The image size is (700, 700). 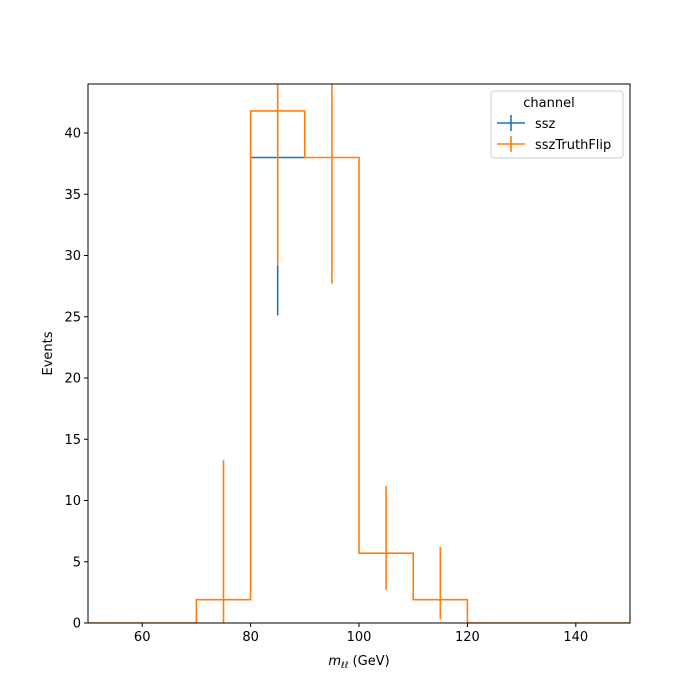 I want to click on y-tick-label: 5, so click(x=77, y=562).